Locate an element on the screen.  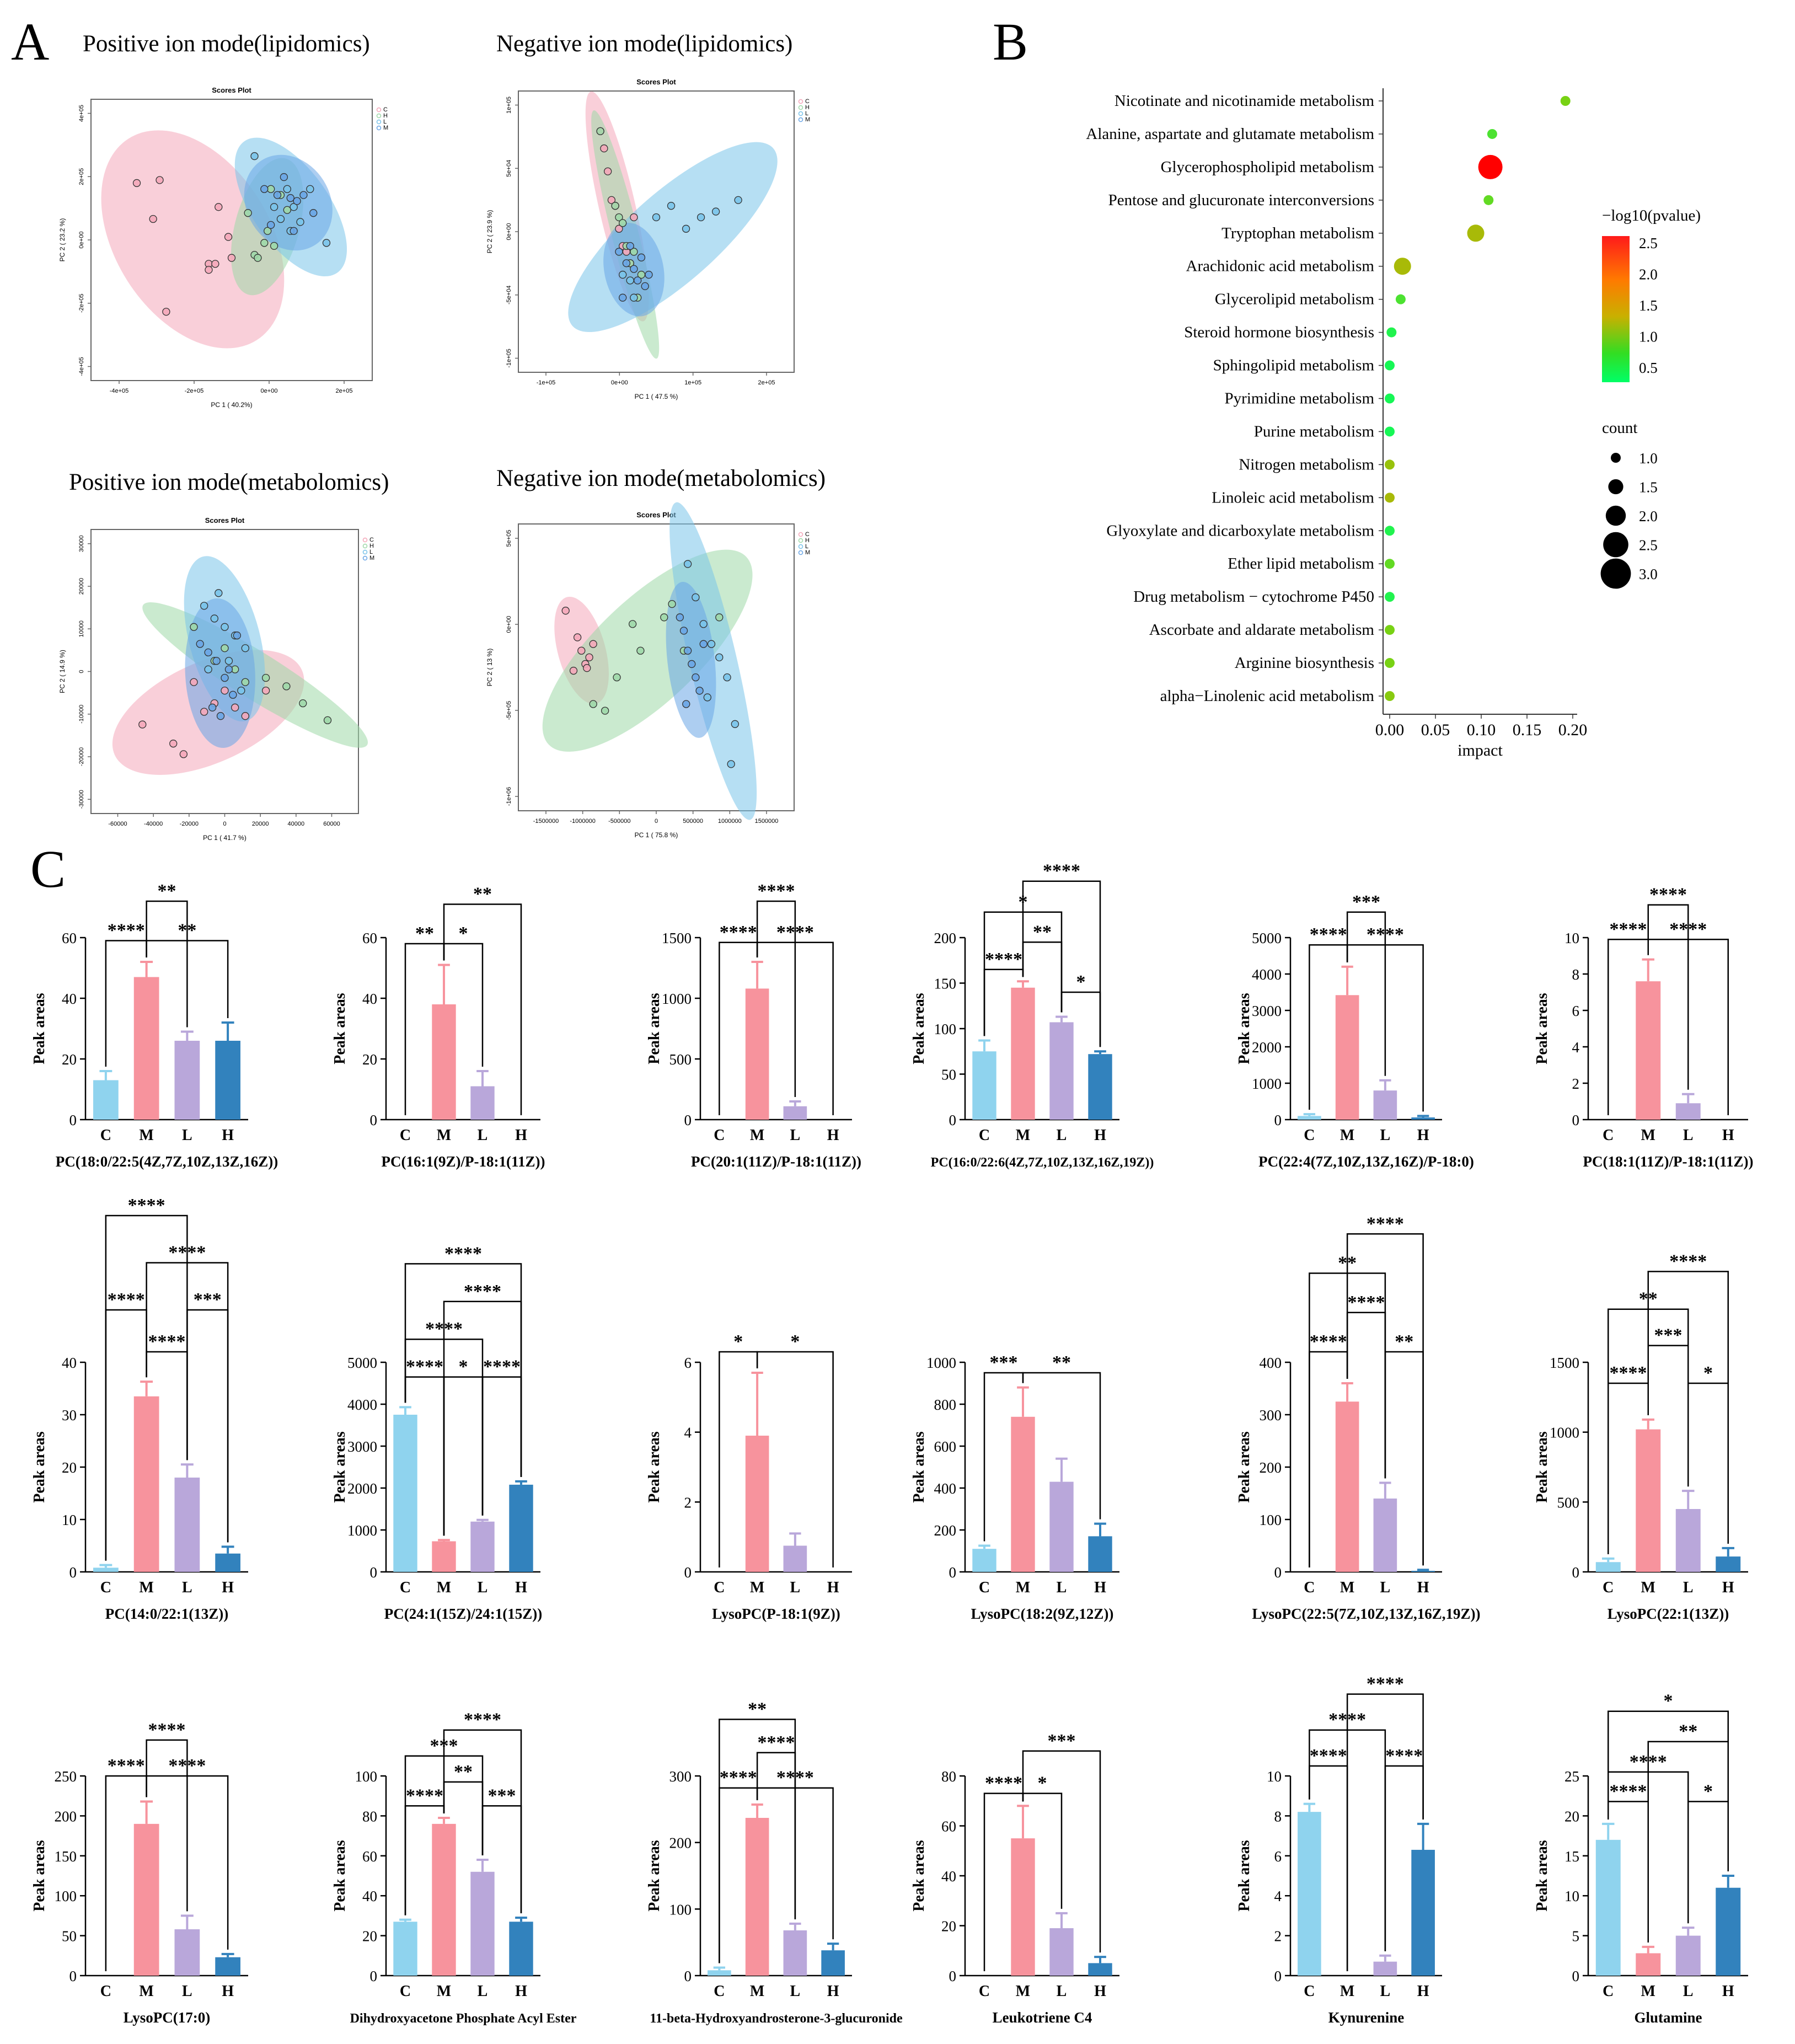
pathway-label: Arginine biosynthesis is located at coordinates (1304, 663).